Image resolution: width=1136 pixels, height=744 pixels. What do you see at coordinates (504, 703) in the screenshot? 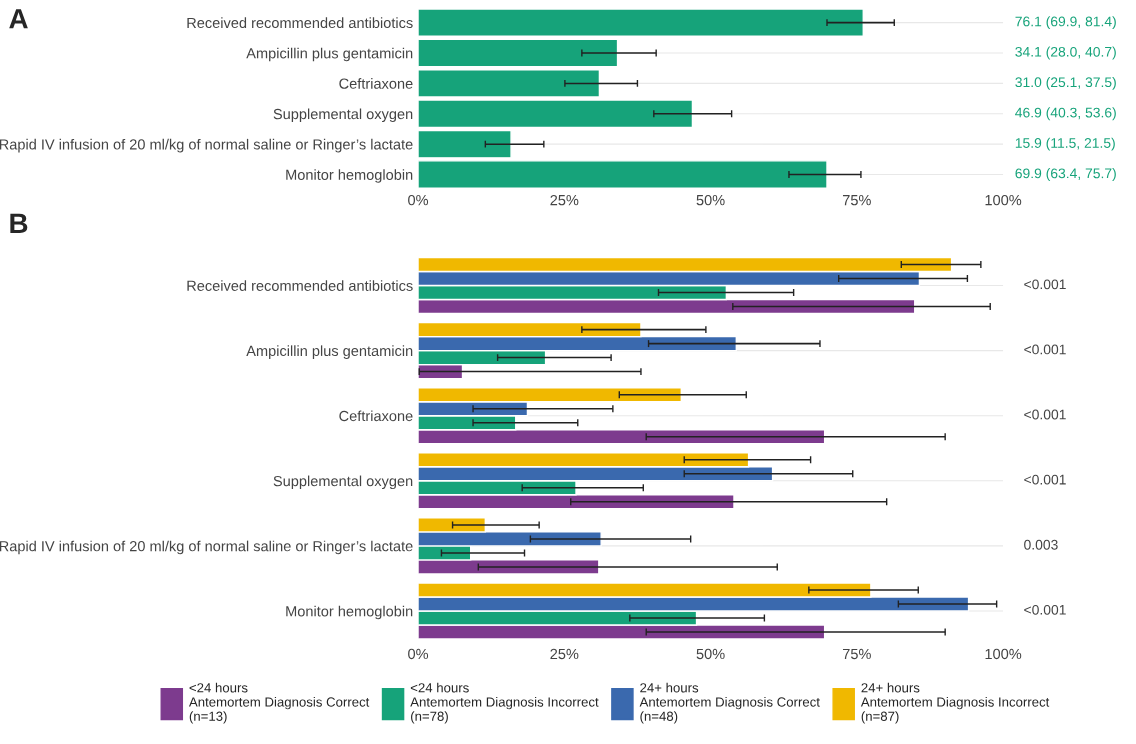
I see `legend-label: <24 hours Antemortem Diagnosis Incorrect (n=78)` at bounding box center [504, 703].